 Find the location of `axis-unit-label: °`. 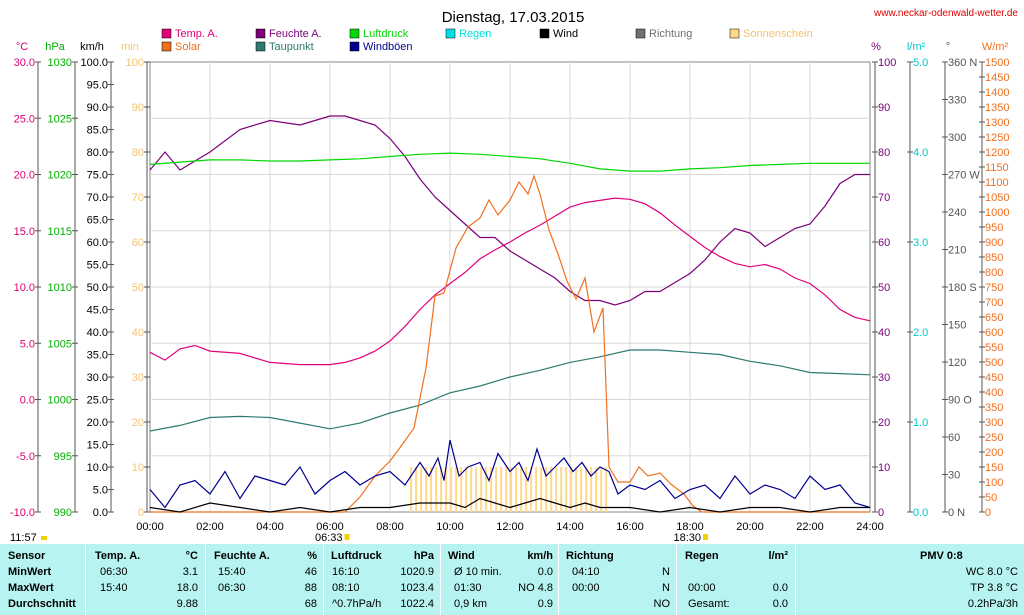

axis-unit-label: ° is located at coordinates (948, 47).